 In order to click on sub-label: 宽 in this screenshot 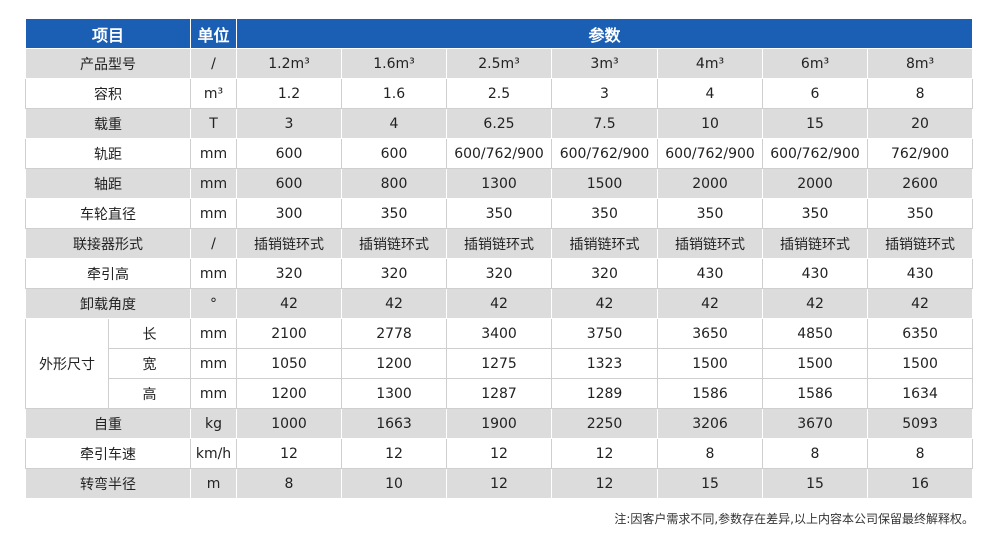, I will do `click(149, 363)`.